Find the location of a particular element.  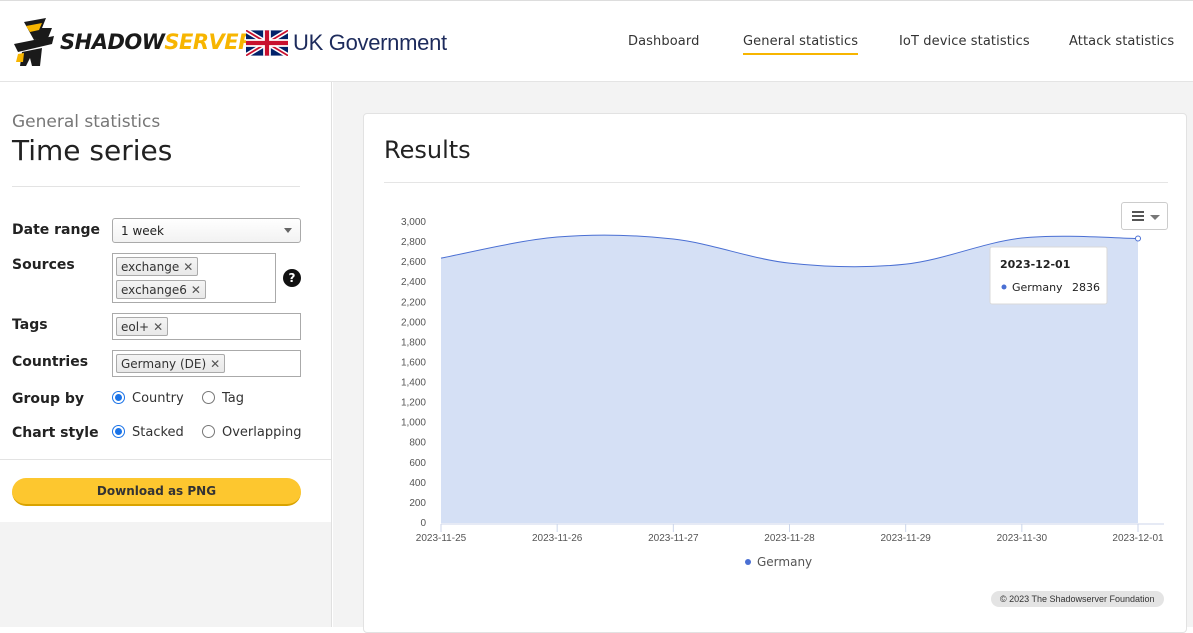

data-point is located at coordinates (1138, 238).